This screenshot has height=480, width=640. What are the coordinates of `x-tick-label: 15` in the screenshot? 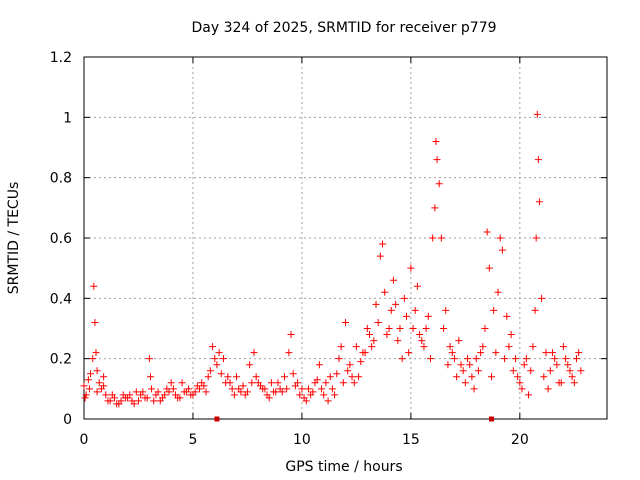 It's located at (411, 440).